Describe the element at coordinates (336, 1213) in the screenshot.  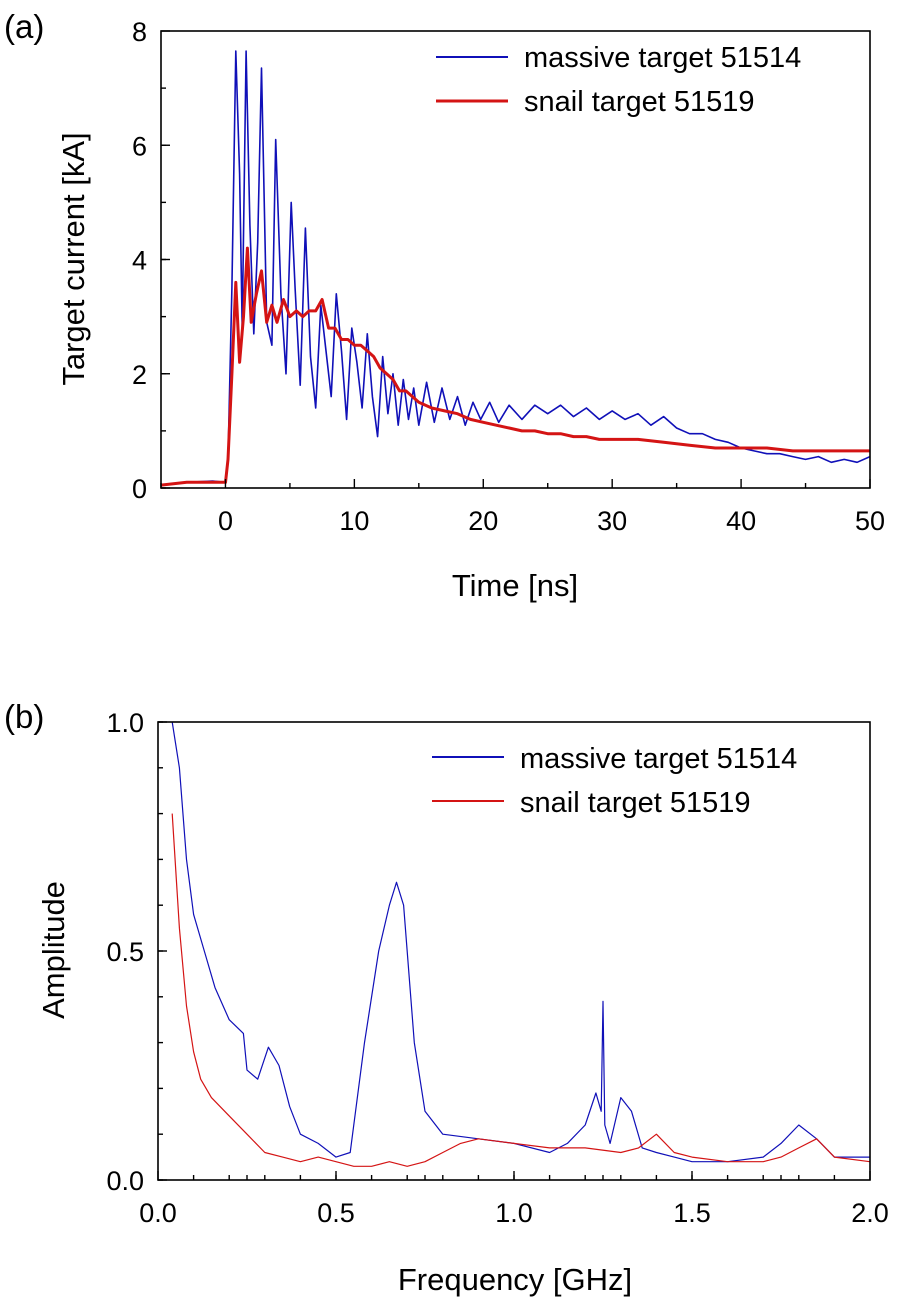
I see `panel-b-x-tick-label: 0.5` at that location.